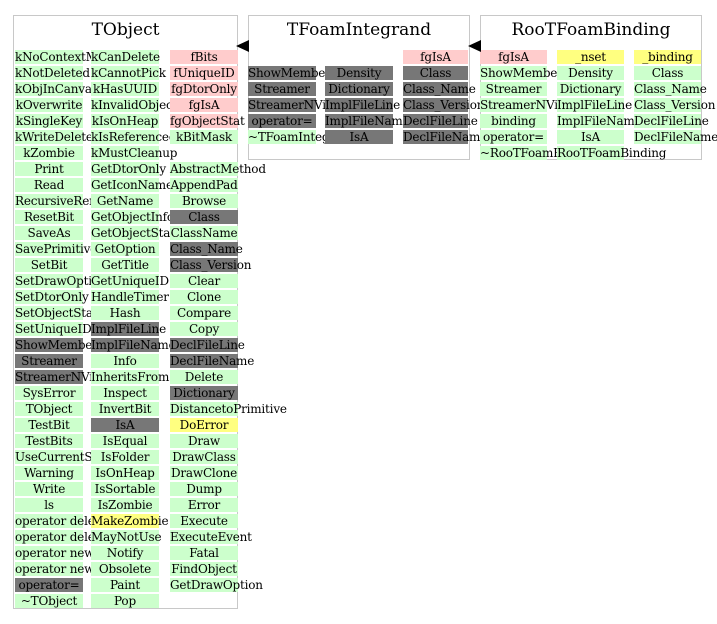 The image size is (717, 624). What do you see at coordinates (125, 473) in the screenshot?
I see `member-isonheap: IsOnHeap` at bounding box center [125, 473].